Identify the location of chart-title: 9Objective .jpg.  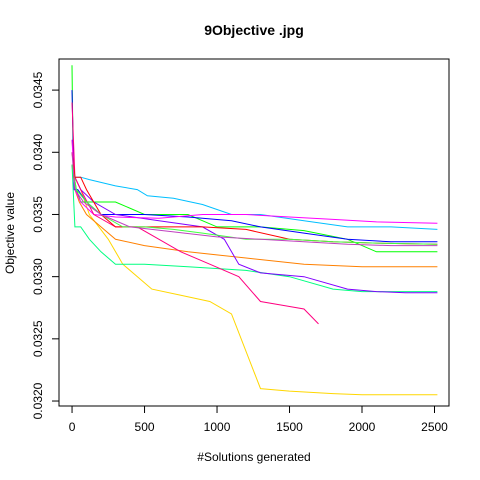
(254, 30).